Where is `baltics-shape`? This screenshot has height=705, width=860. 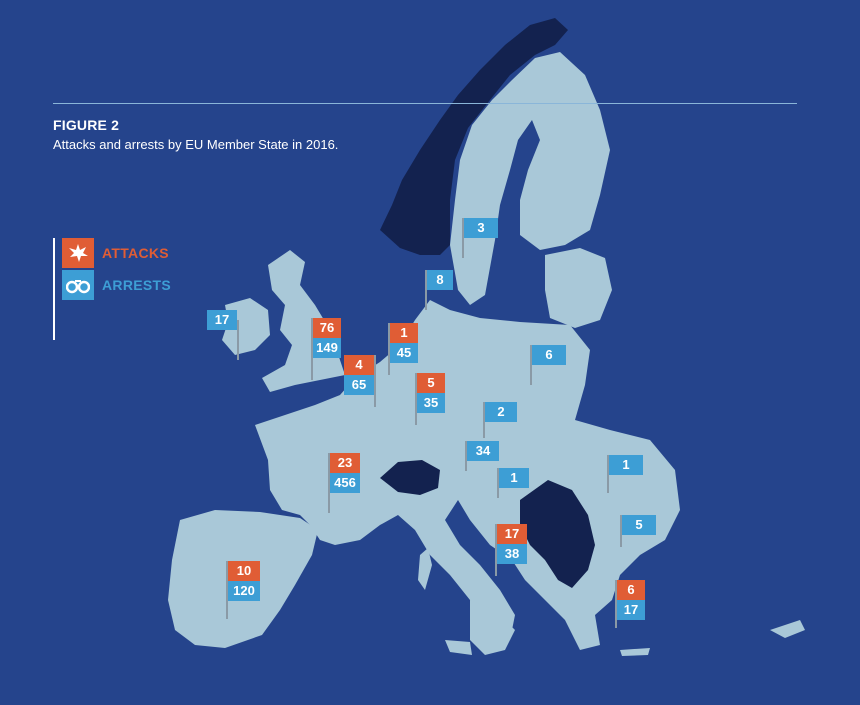
baltics-shape is located at coordinates (578, 288).